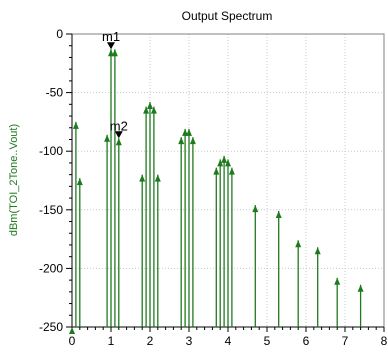 This screenshot has width=388, height=356. Describe the element at coordinates (72, 341) in the screenshot. I see `x-tick-label: 0` at that location.